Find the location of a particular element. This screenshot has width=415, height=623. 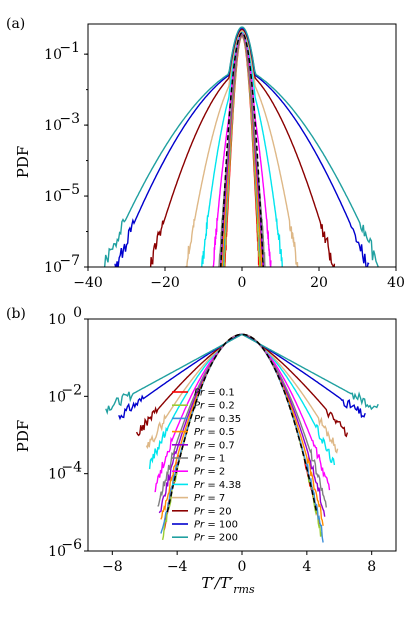

panel-a-y-tick-exponent: −3 is located at coordinates (69, 119).